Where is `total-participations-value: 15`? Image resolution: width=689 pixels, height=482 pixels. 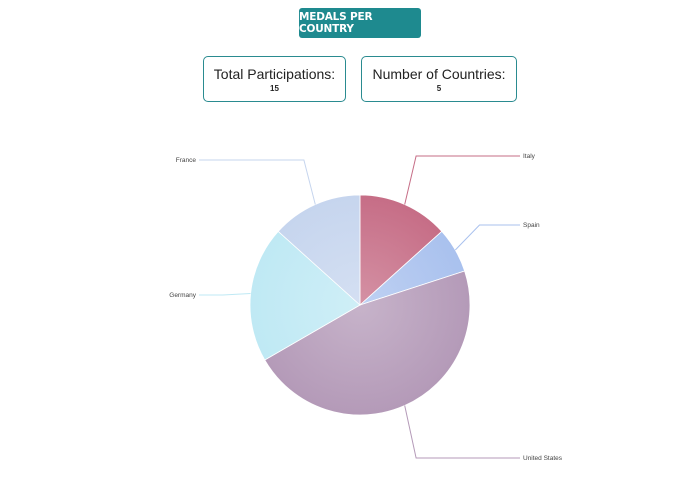 total-participations-value: 15 is located at coordinates (274, 88).